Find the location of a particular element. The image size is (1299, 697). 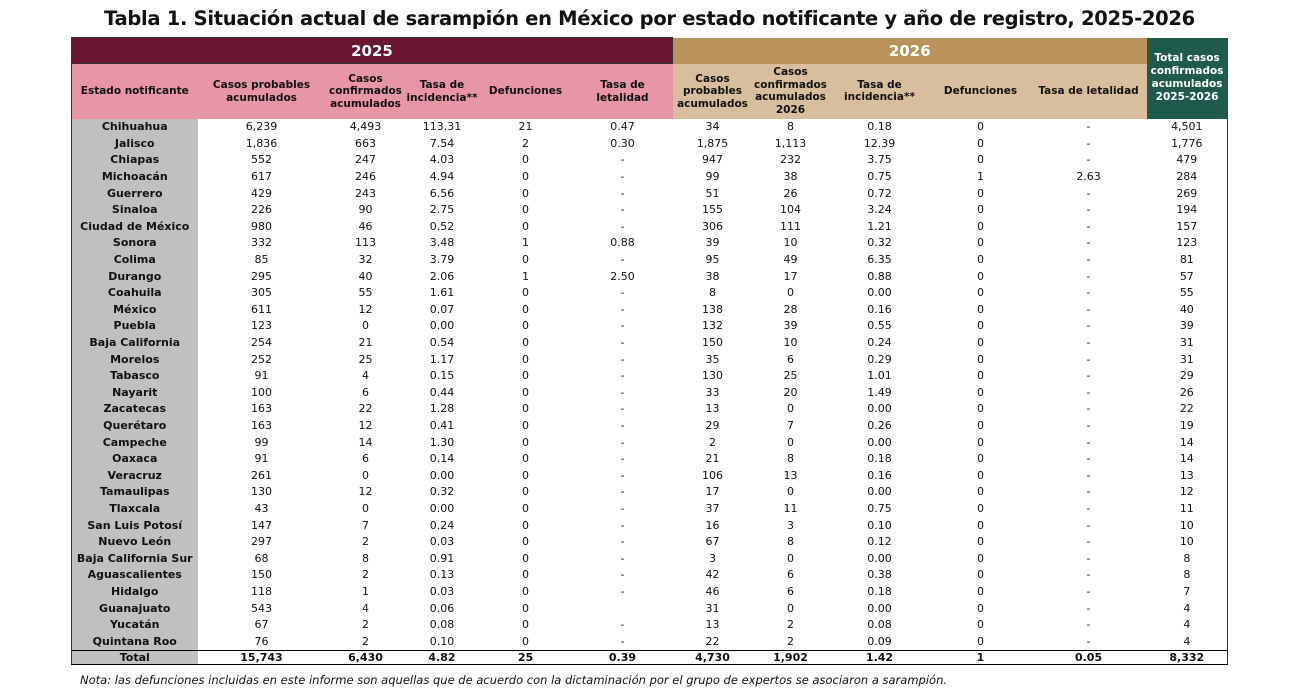

table-cell: 284 is located at coordinates (1187, 177).